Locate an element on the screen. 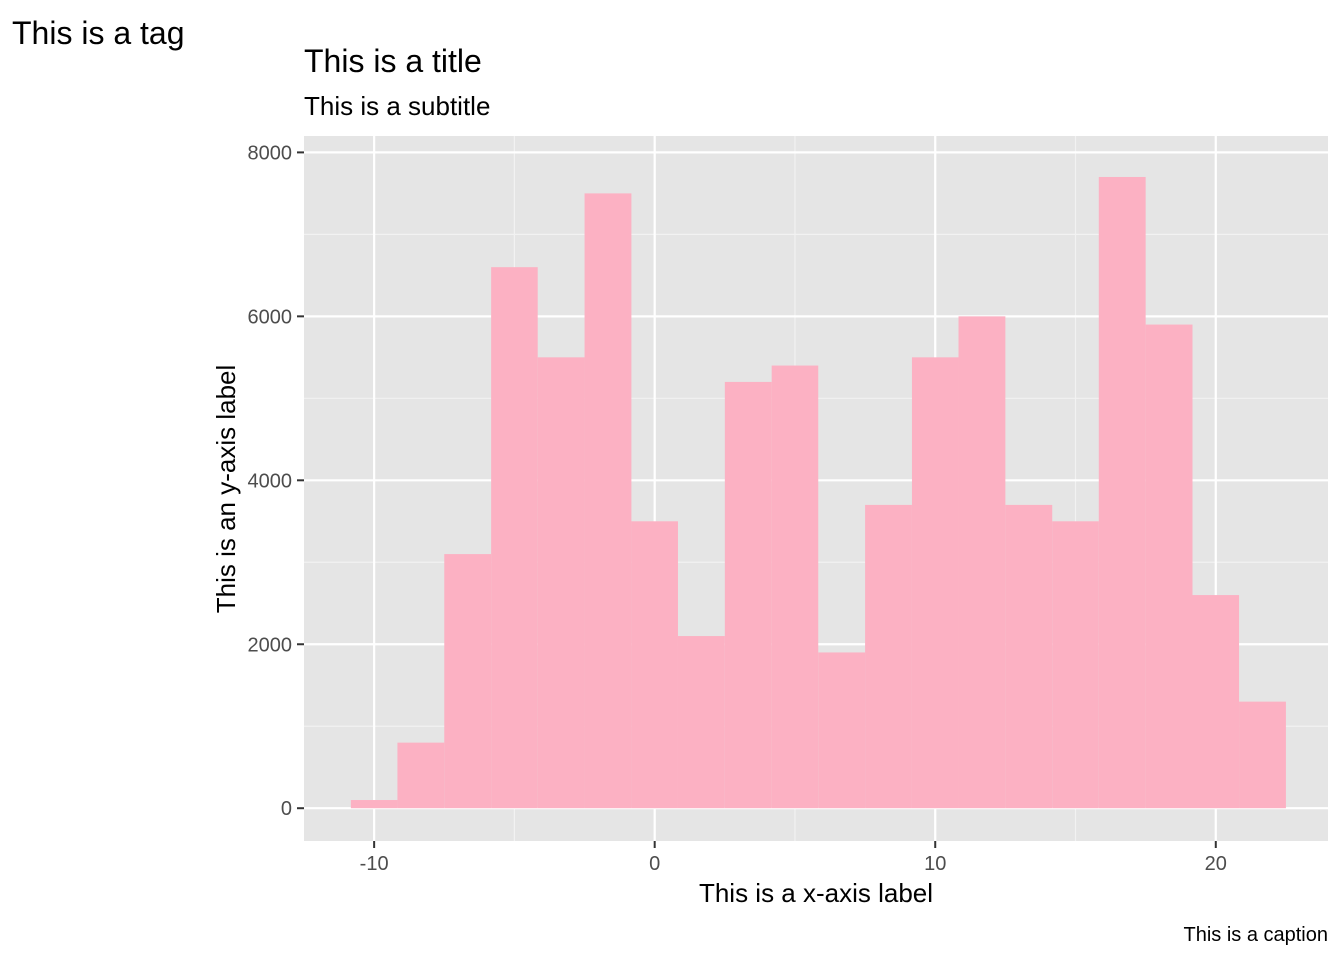 The height and width of the screenshot is (960, 1344). y-axis-tick-label: 4000 is located at coordinates (270, 481).